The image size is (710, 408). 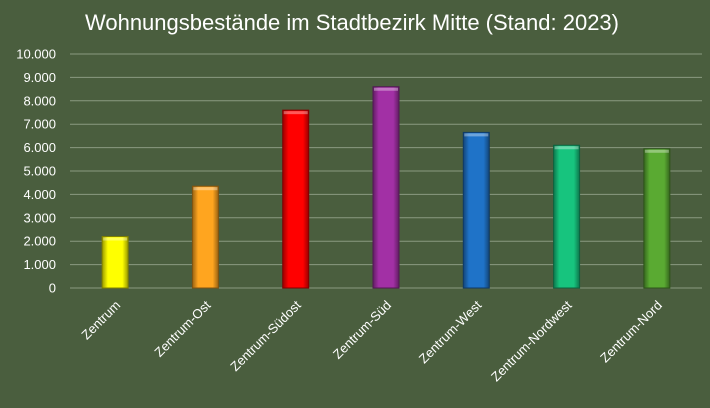 What do you see at coordinates (39, 194) in the screenshot?
I see `y-tick-label: 4.000` at bounding box center [39, 194].